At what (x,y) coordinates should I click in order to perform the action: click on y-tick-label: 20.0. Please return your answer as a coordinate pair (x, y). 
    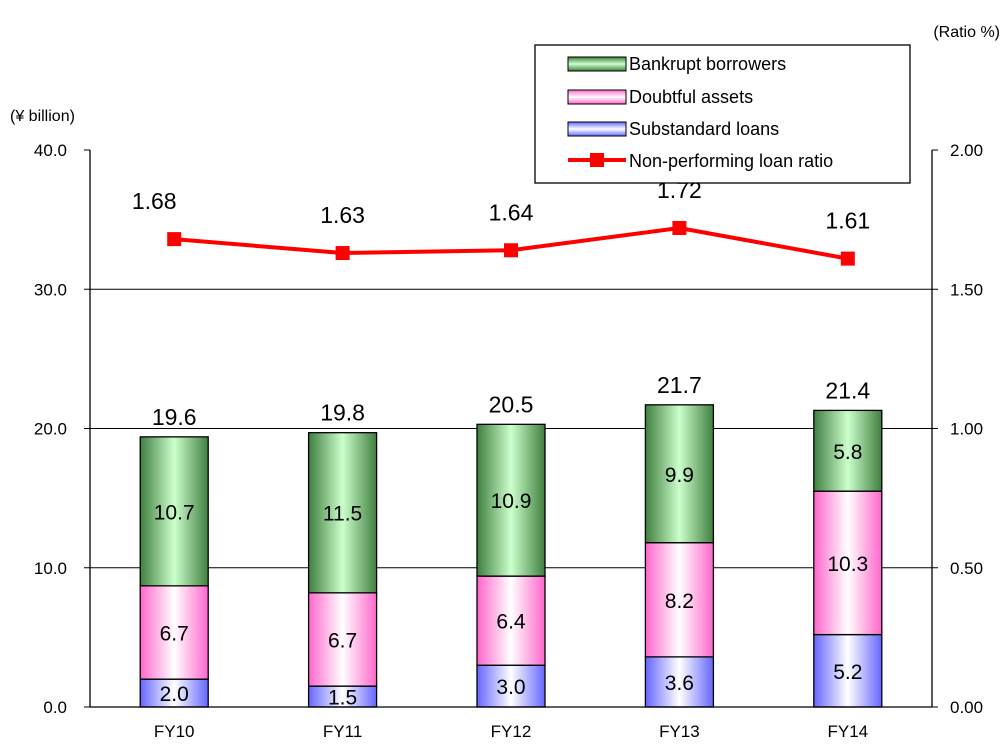
    Looking at the image, I should click on (50, 429).